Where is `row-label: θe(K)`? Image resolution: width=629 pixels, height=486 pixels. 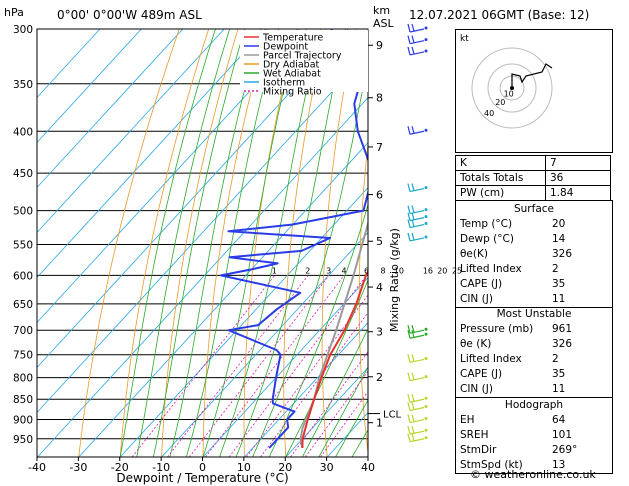
row-label: θe(K) is located at coordinates (474, 254).